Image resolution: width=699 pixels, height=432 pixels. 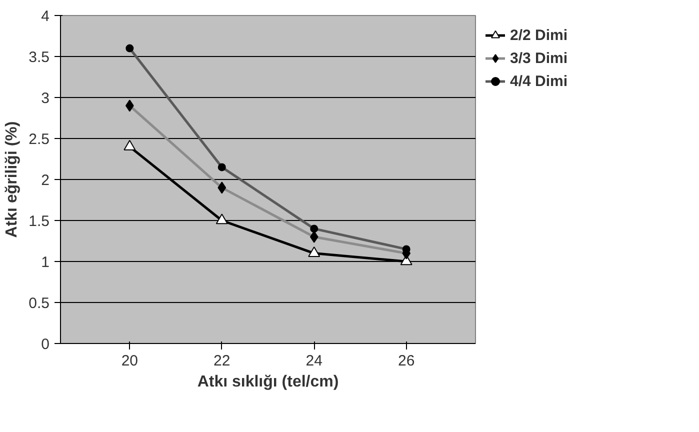 What do you see at coordinates (539, 81) in the screenshot?
I see `legend-label: 4/4 Dimi` at bounding box center [539, 81].